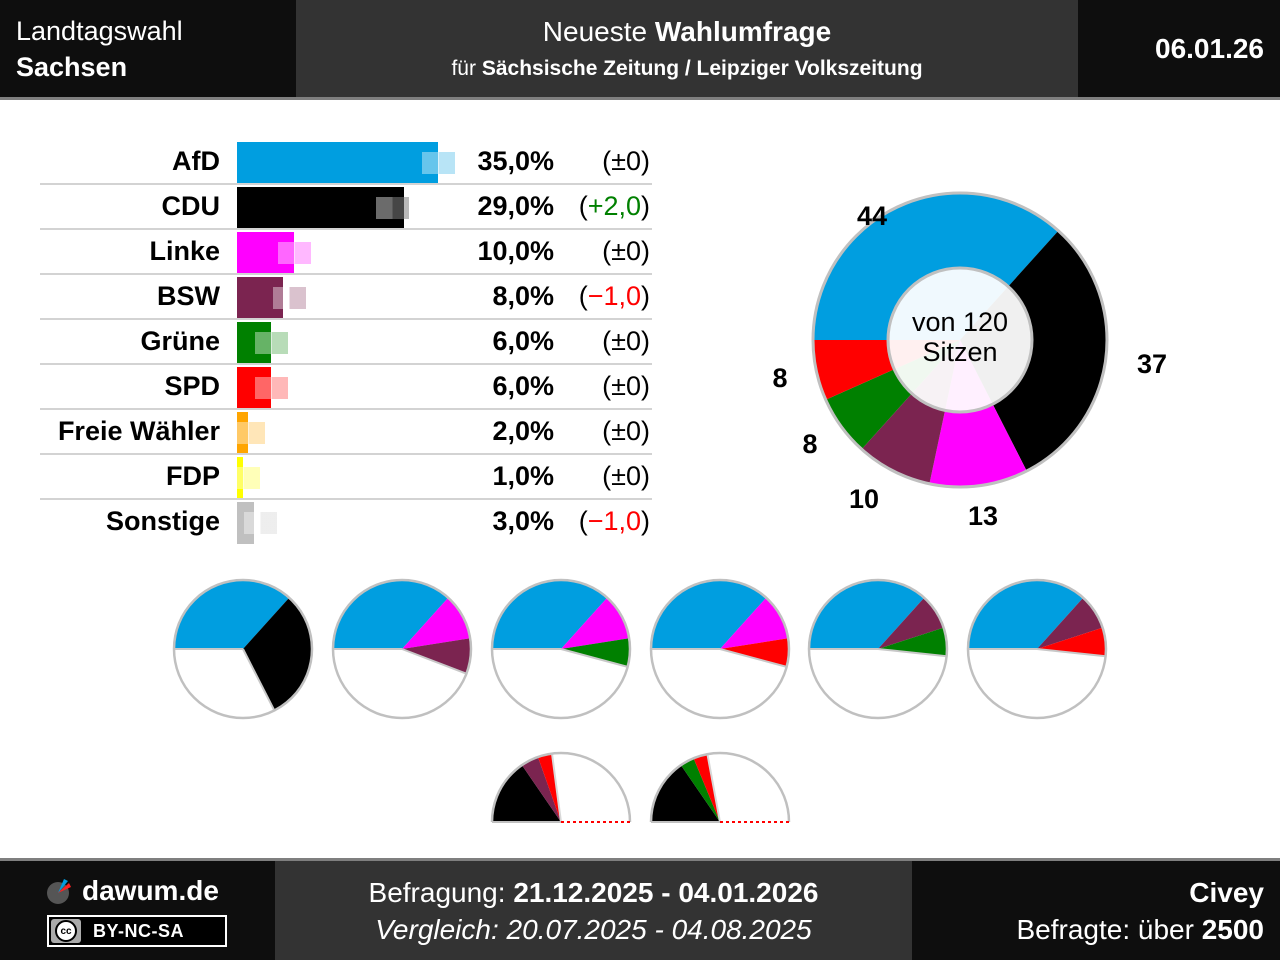  Describe the element at coordinates (191, 206) in the screenshot. I see `party-label: CDU` at that location.